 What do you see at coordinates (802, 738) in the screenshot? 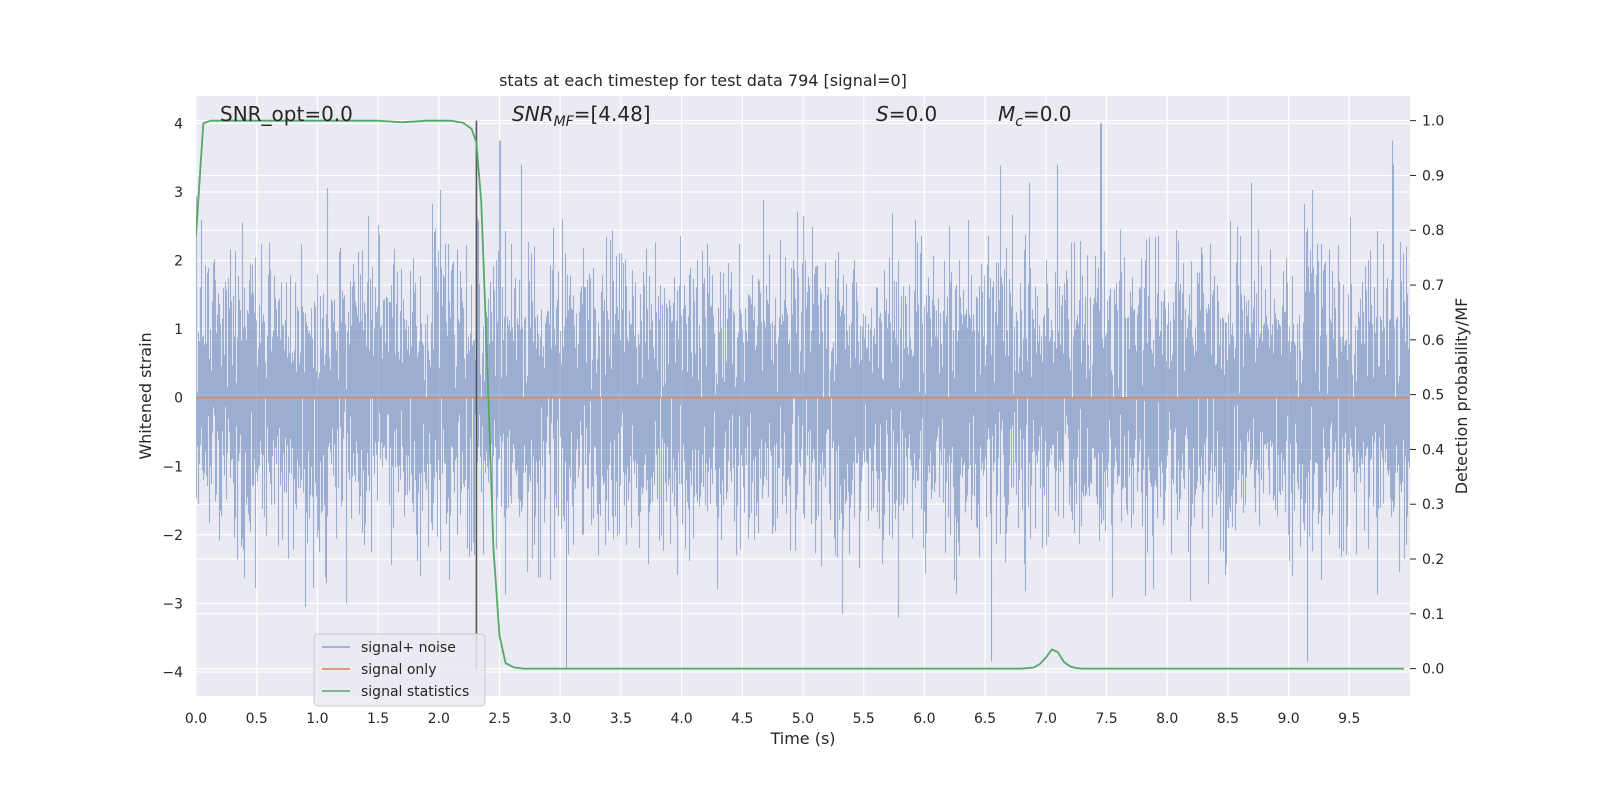
I see `x-axis-label: Time (s)` at bounding box center [802, 738].